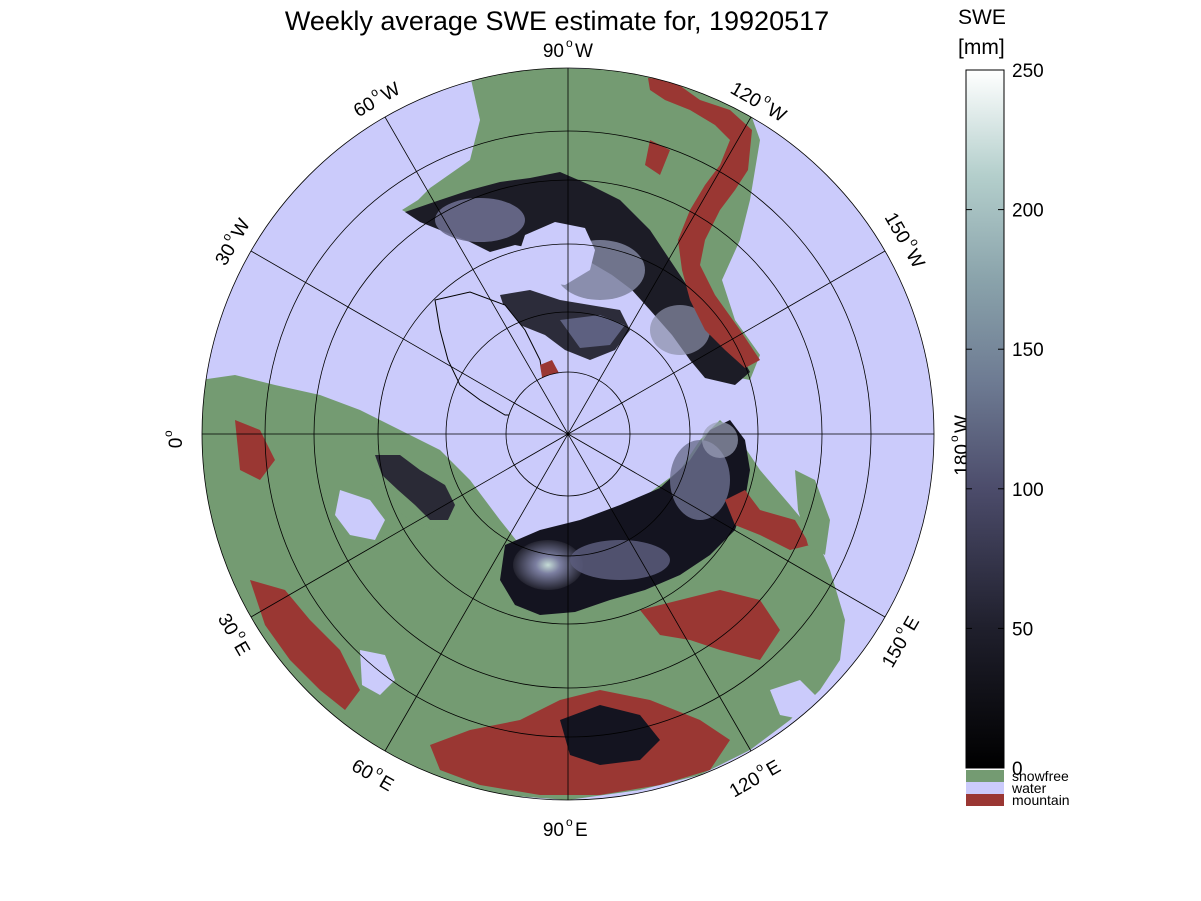 The height and width of the screenshot is (901, 1201). What do you see at coordinates (657, 157) in the screenshot?
I see `rocky-mountains` at bounding box center [657, 157].